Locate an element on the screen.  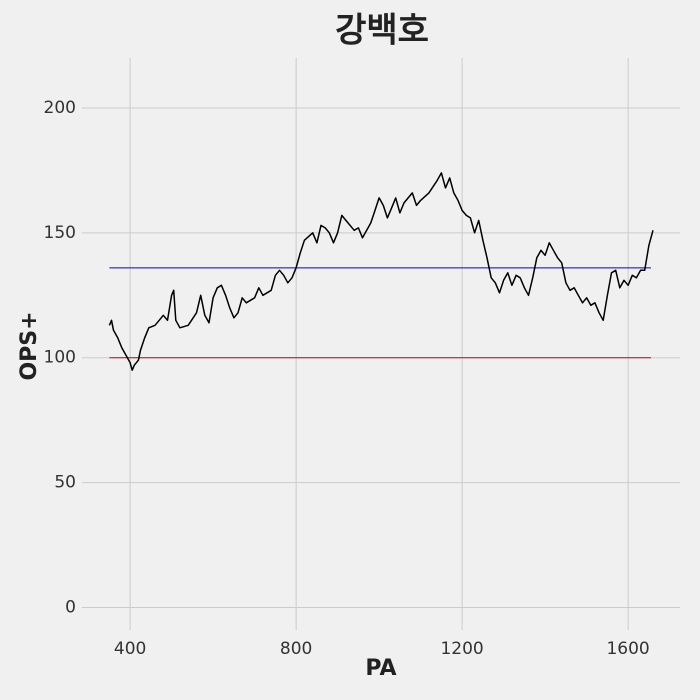
y-tick-label: 200 is located at coordinates (60, 108).